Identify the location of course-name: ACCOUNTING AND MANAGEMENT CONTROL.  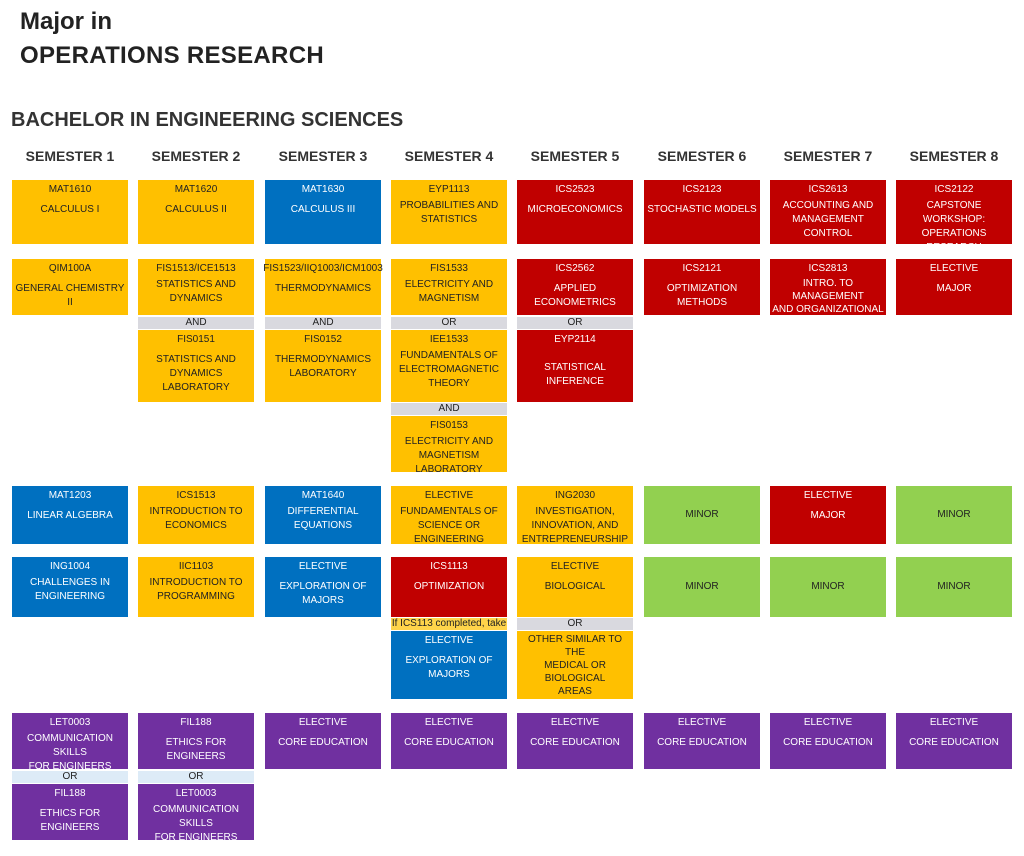
(828, 219).